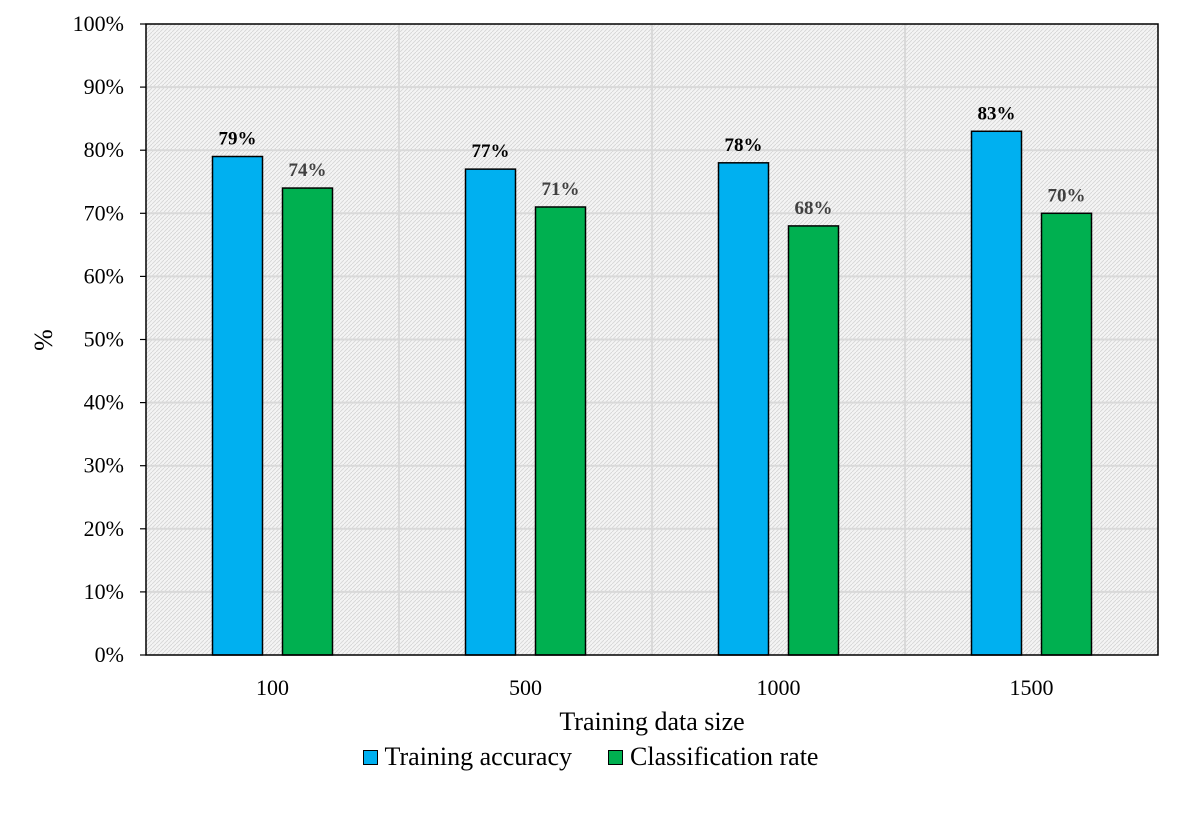 This screenshot has width=1181, height=821. I want to click on bar-data-label: 68%, so click(814, 208).